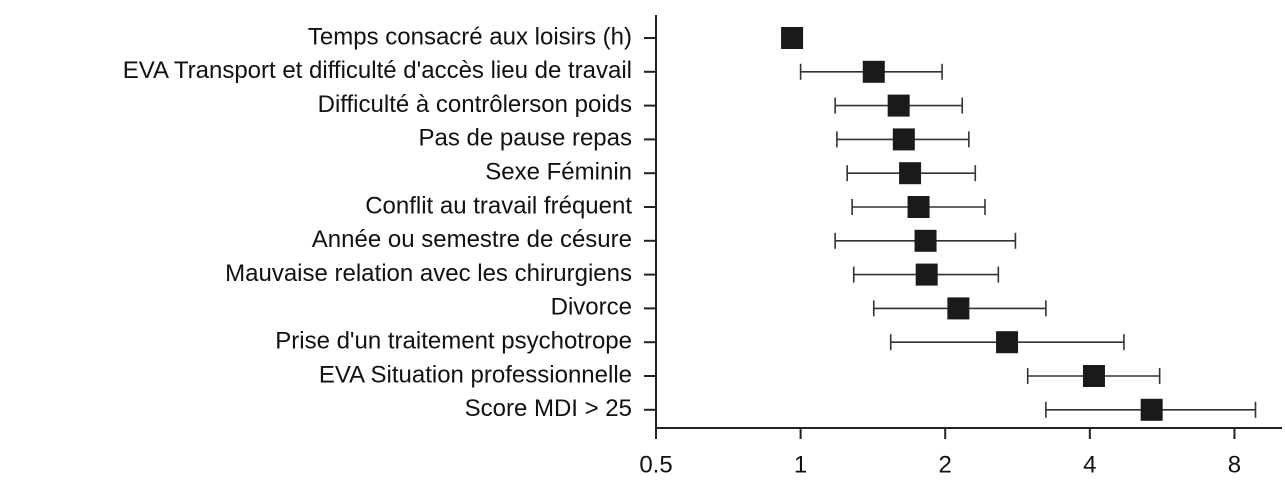  What do you see at coordinates (498, 205) in the screenshot?
I see `y-tick-label: Conflit au travail fréquent` at bounding box center [498, 205].